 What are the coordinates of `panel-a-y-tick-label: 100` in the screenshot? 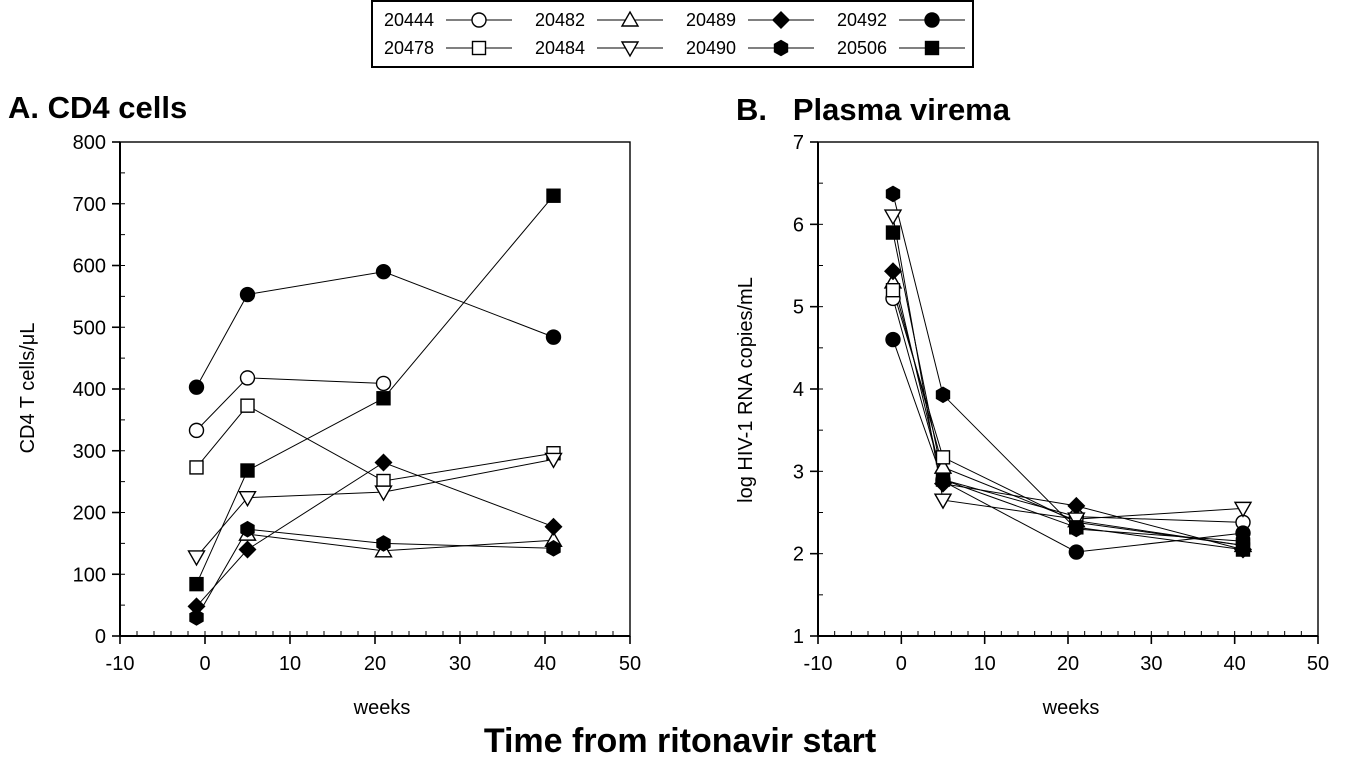 It's located at (89, 575).